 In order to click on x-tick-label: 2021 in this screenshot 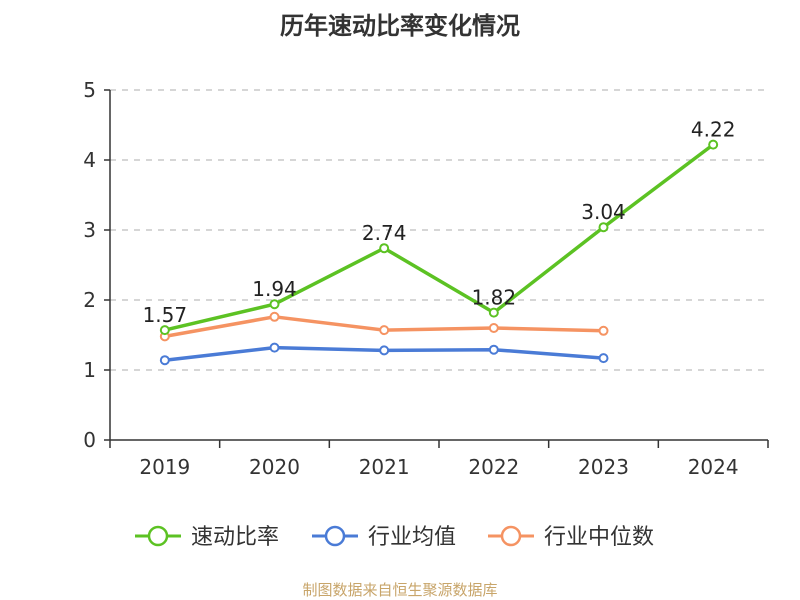, I will do `click(384, 467)`.